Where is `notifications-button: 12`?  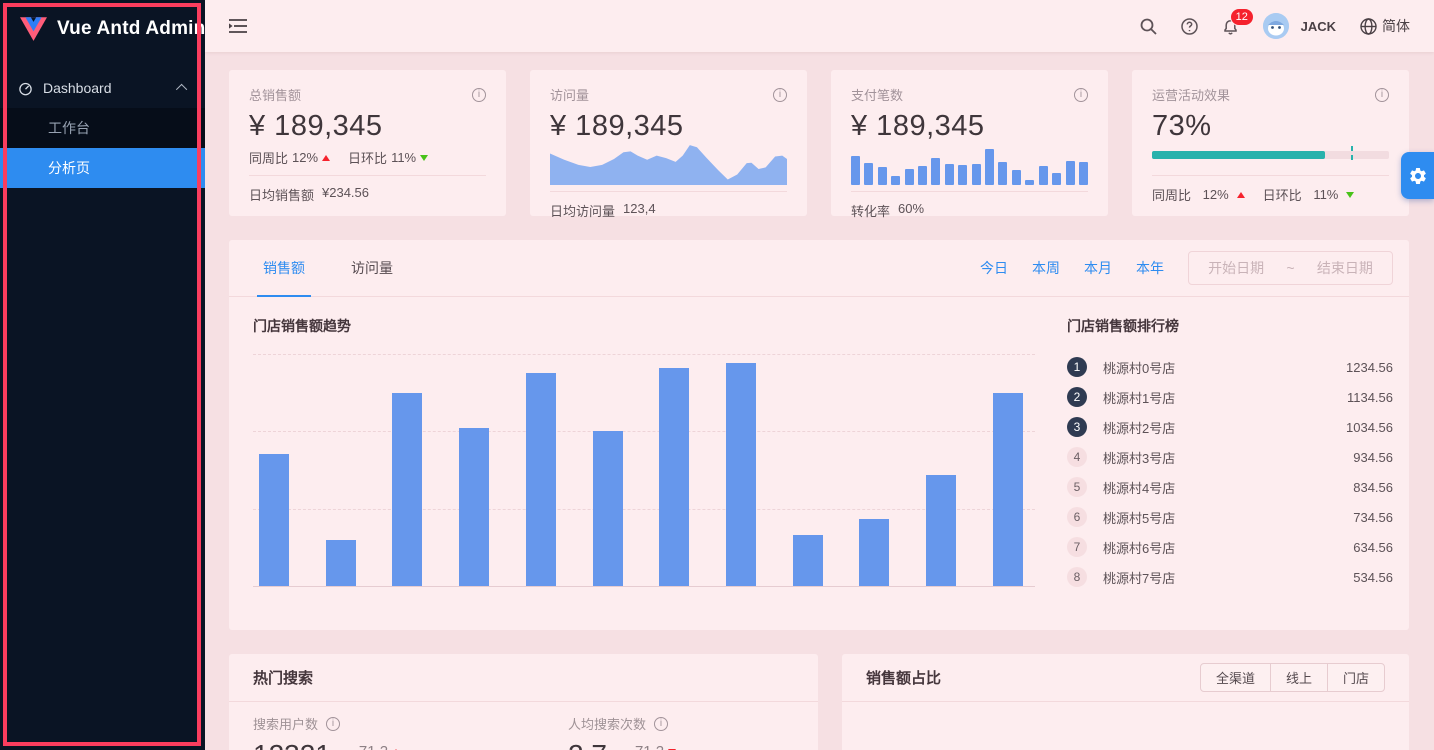 notifications-button: 12 is located at coordinates (1238, 21).